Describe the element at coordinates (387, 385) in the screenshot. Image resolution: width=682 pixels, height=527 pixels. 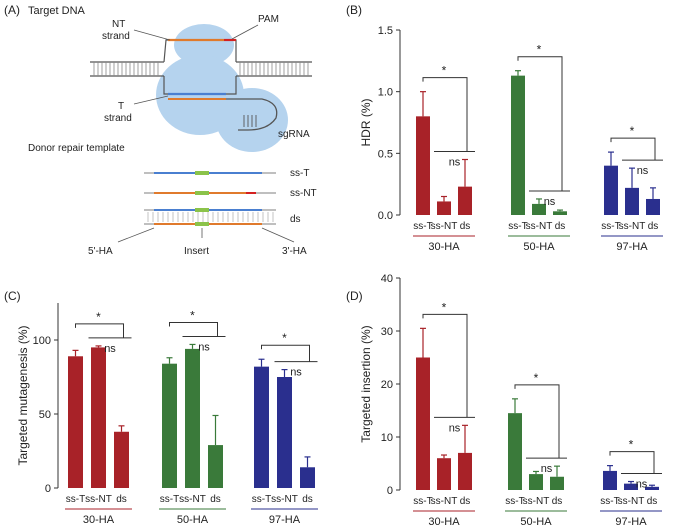
I see `y-tick-label: 20` at that location.